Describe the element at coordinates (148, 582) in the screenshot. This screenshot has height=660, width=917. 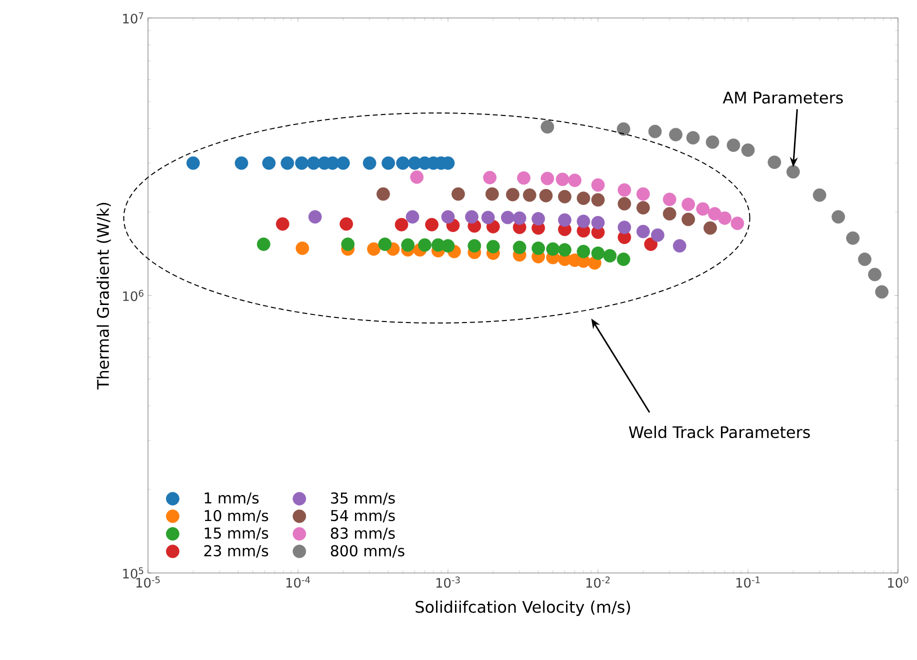
I see `x-tick-label: 10$^{-5}$` at that location.